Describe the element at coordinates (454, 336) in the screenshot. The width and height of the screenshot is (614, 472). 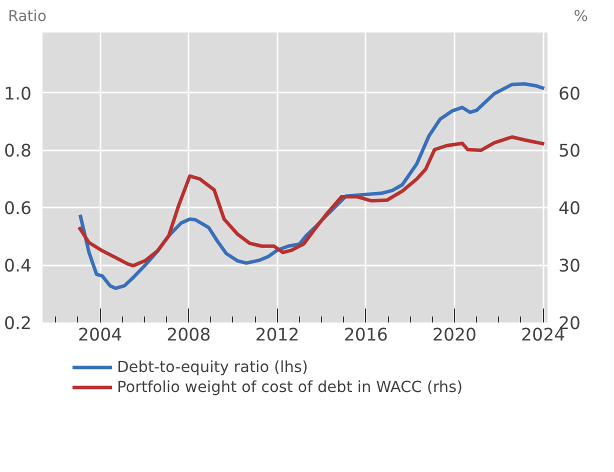
I see `x-tick-label: 2020` at that location.